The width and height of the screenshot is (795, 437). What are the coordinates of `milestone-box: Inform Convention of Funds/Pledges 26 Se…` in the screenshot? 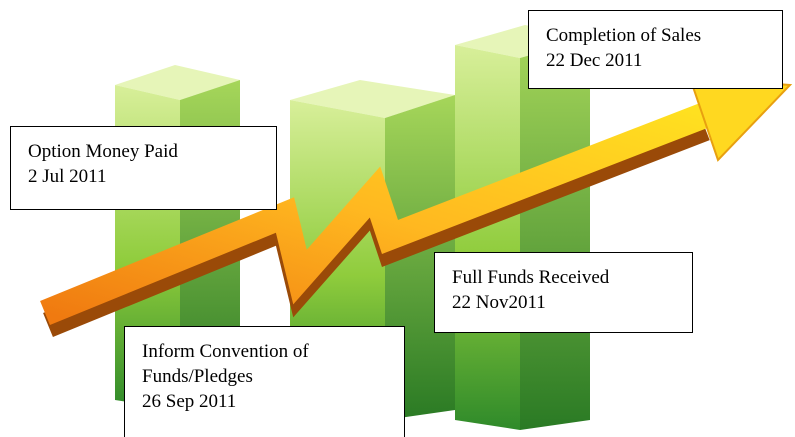 It's located at (264, 381).